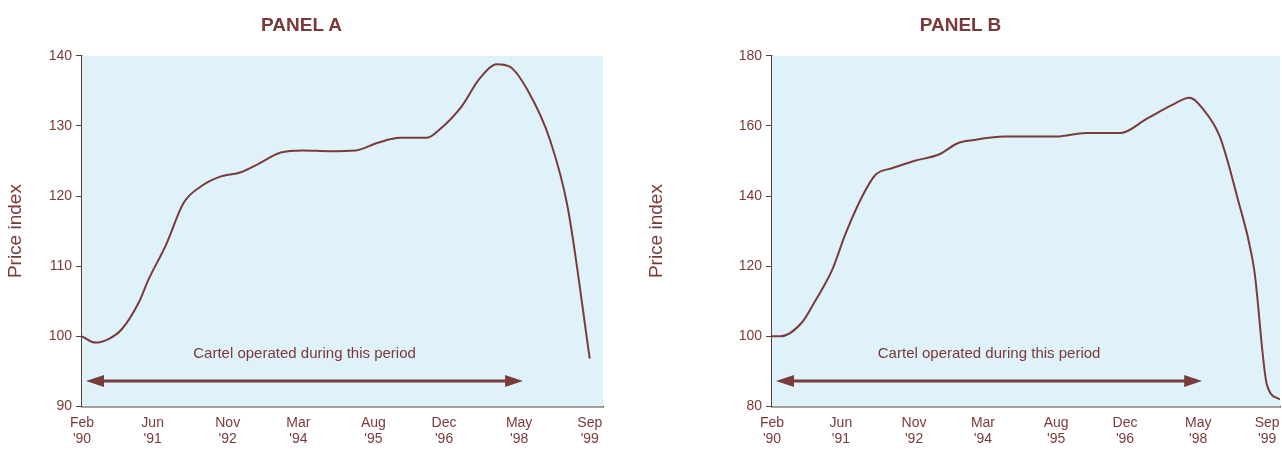 This screenshot has height=450, width=1282. Describe the element at coordinates (750, 124) in the screenshot. I see `y-tick-label: 160` at that location.